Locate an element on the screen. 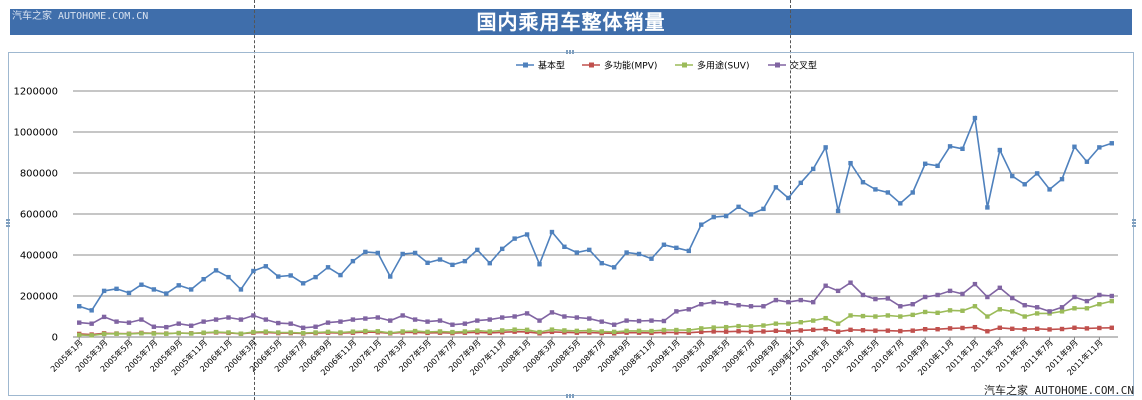  resize-handle-left is located at coordinates (8, 222).